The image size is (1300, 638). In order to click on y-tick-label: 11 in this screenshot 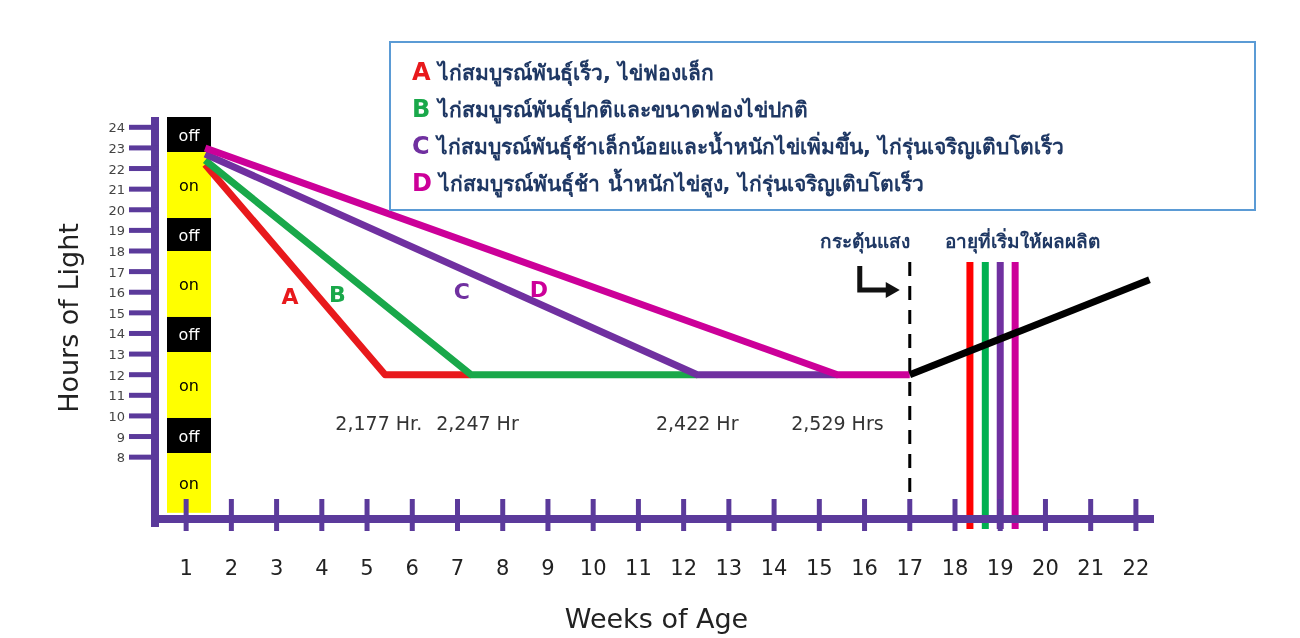, I will do `click(116, 396)`.